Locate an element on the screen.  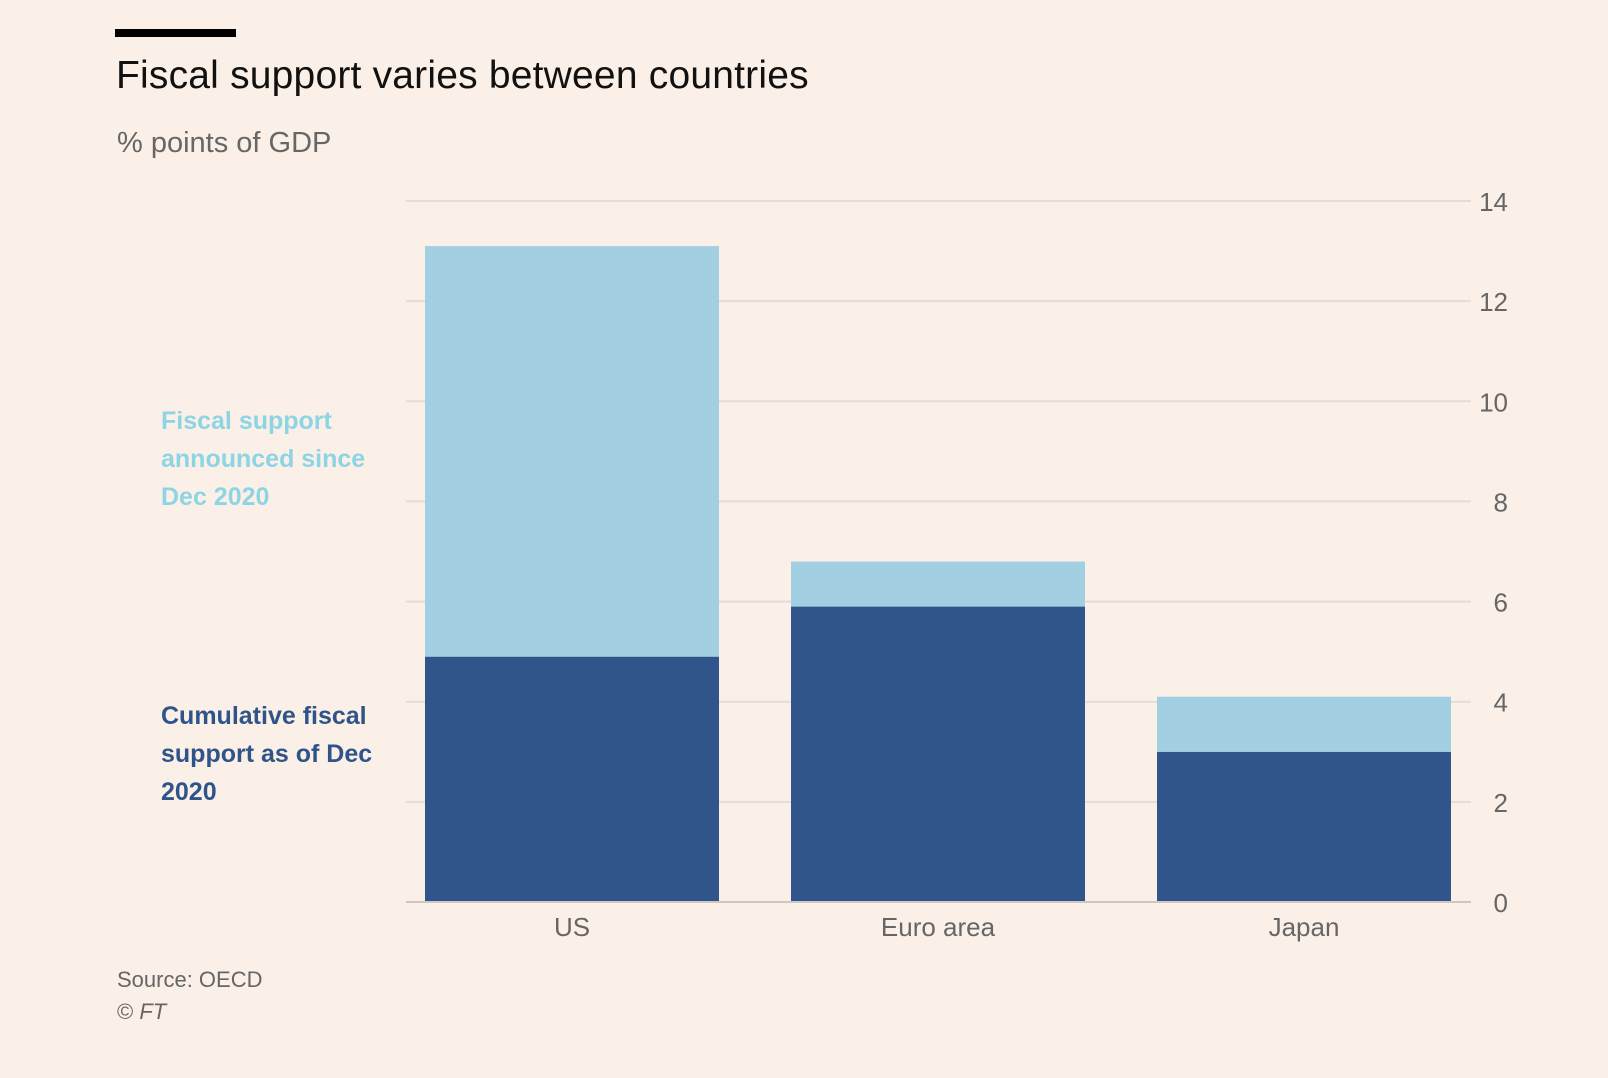
copyright-note: © FT is located at coordinates (141, 1012).